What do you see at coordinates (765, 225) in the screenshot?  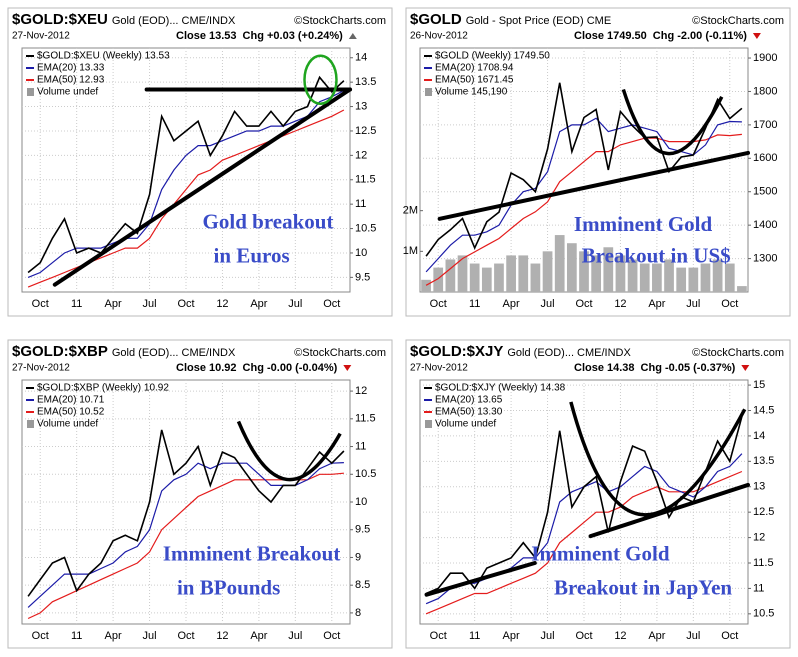 I see `y-tick-label: 1400` at bounding box center [765, 225].